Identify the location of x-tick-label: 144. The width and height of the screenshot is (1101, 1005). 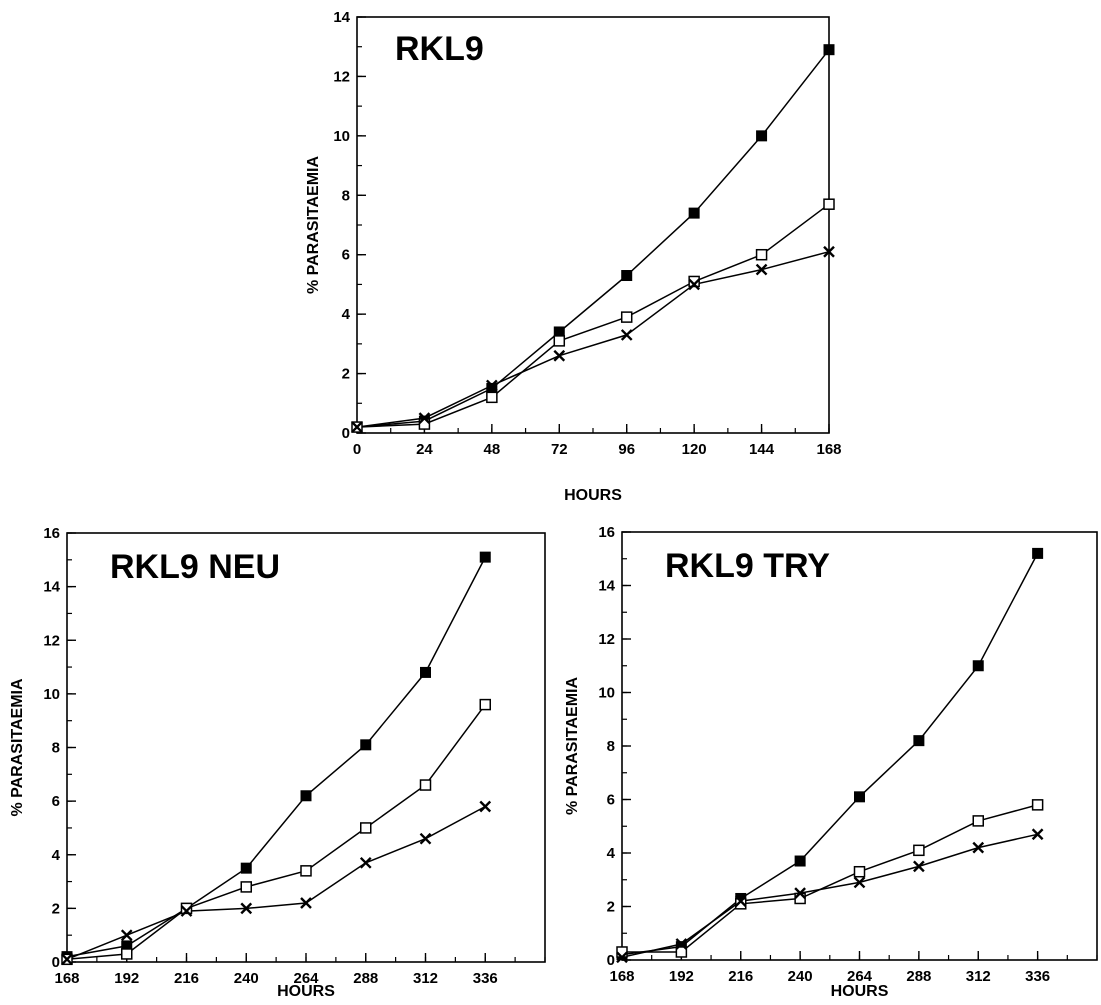
(762, 449).